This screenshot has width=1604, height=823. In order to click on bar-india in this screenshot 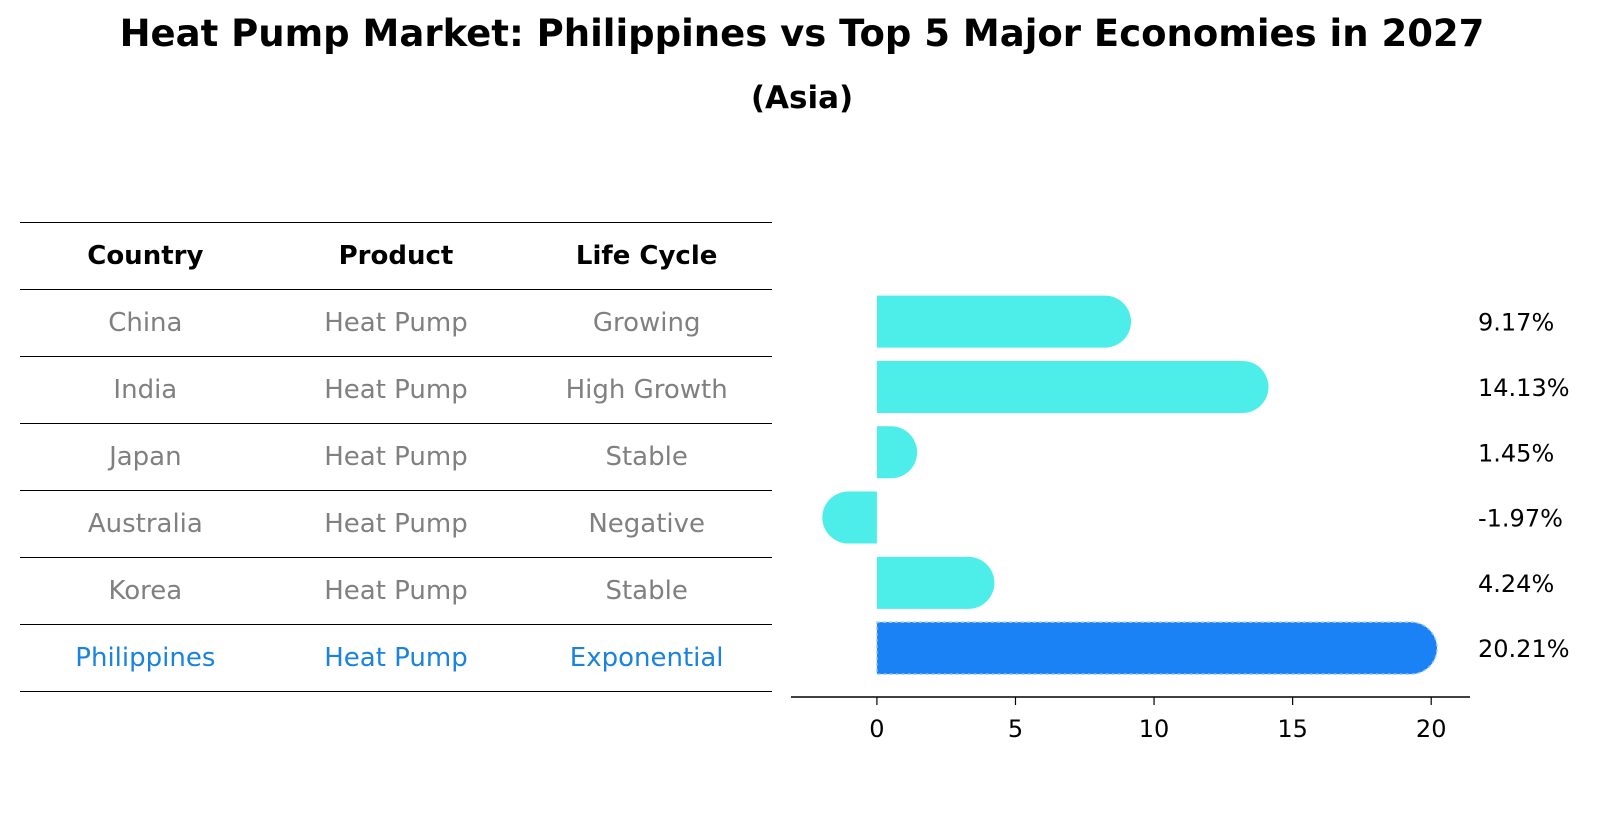, I will do `click(1072, 386)`.